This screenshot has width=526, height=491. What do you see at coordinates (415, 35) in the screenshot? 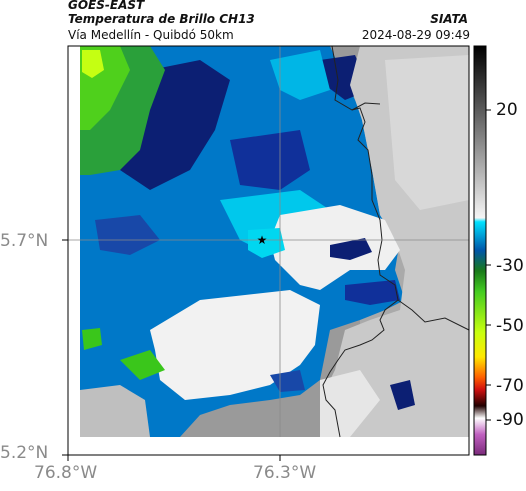
I see `datetime-label: 2024-08-29 09:49` at bounding box center [415, 35].